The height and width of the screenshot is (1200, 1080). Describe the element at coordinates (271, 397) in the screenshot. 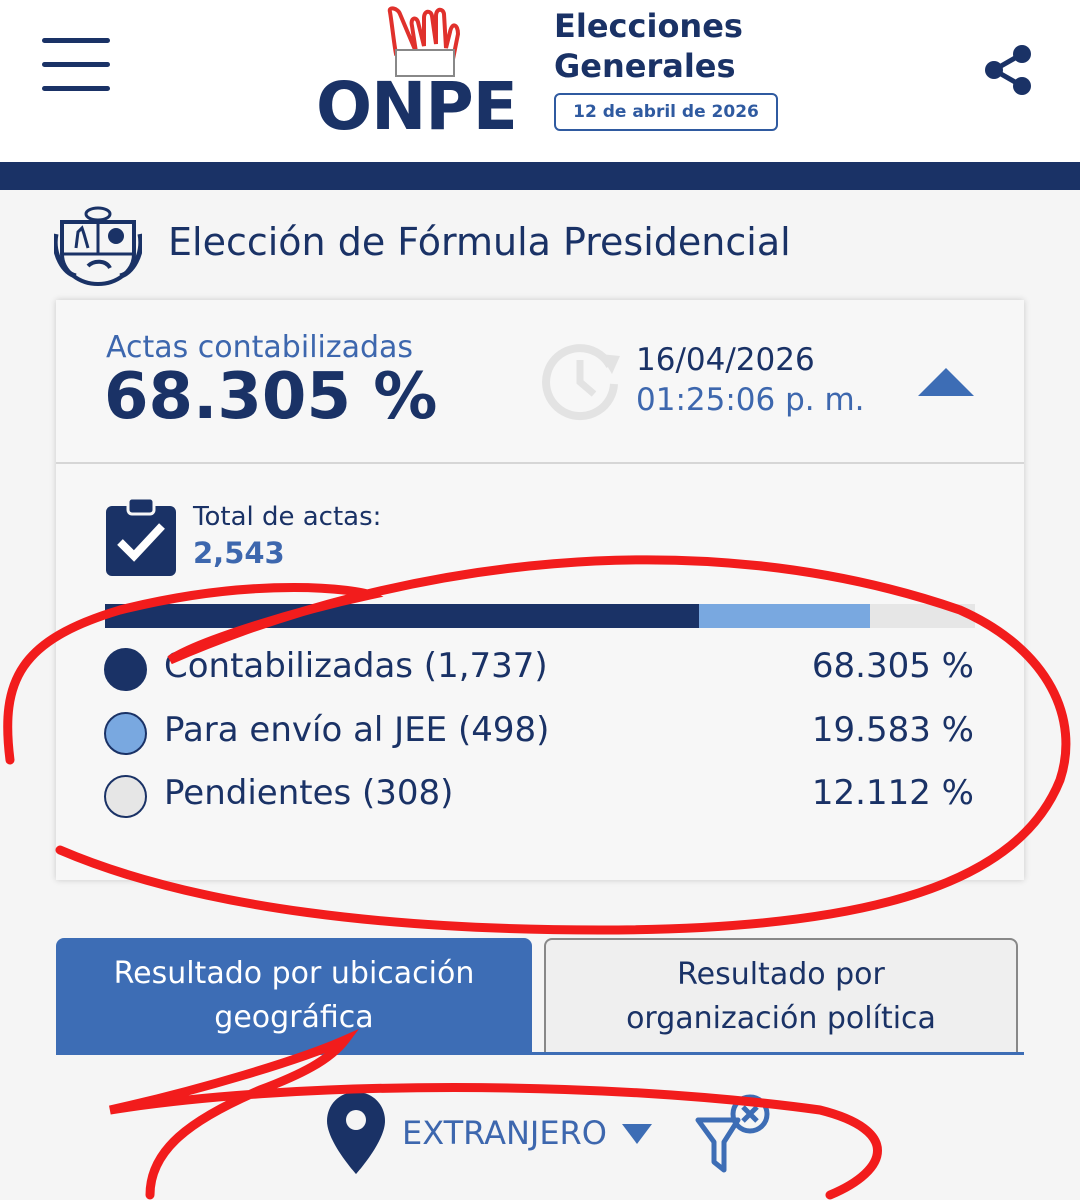

I see `actas-percentage: 68.305 %` at that location.